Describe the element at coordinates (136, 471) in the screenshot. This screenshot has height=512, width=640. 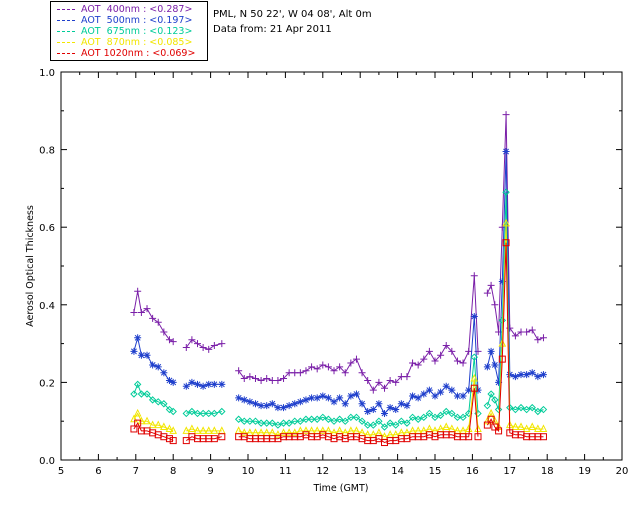
I see `x-tick-label-7: 7` at that location.